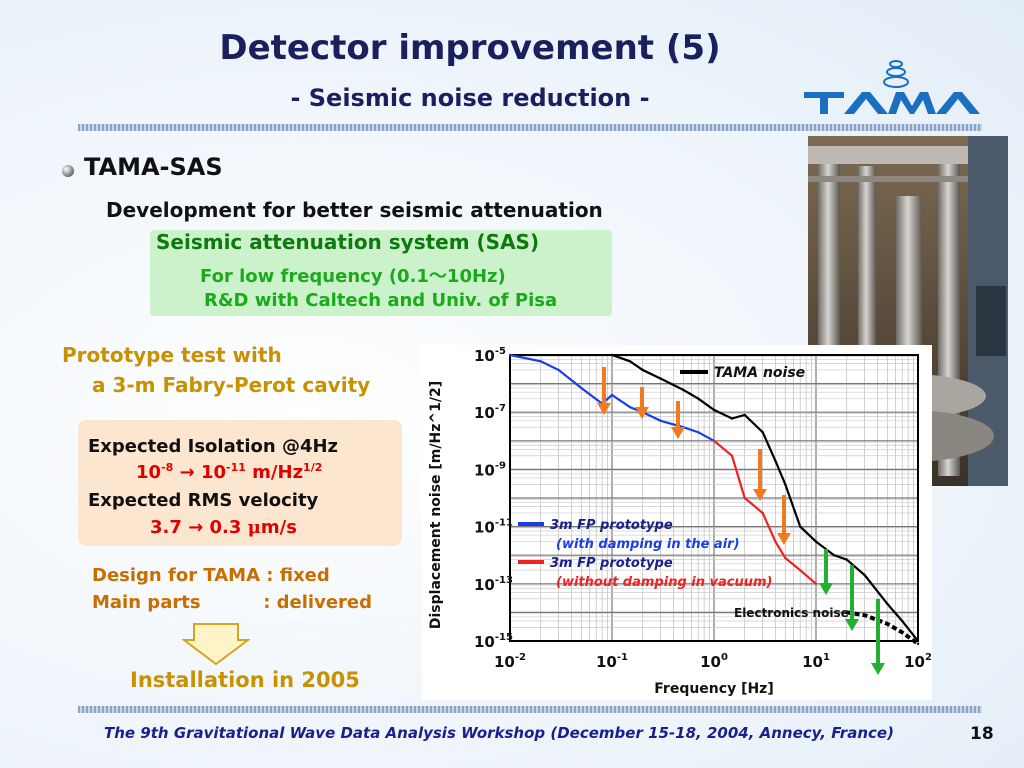 This screenshot has width=1024, height=768. What do you see at coordinates (490, 469) in the screenshot?
I see `y-tick-label: 10-9` at bounding box center [490, 469].